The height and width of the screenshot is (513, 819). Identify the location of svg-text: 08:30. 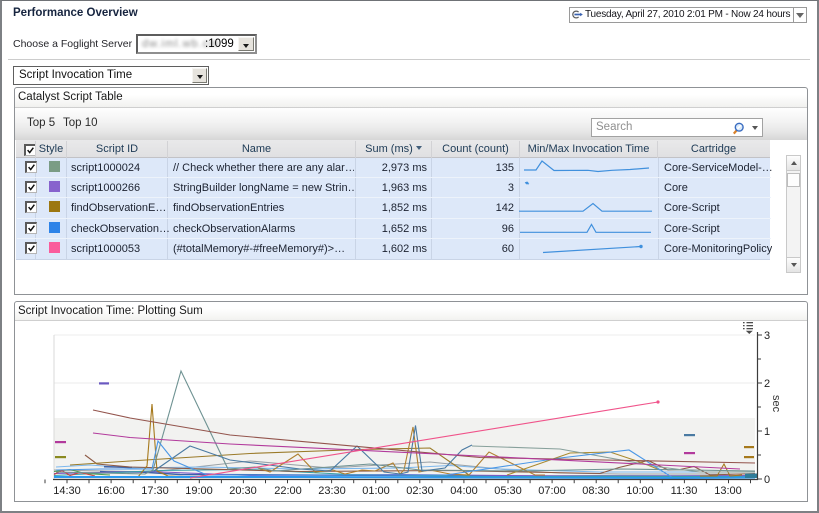
(596, 491).